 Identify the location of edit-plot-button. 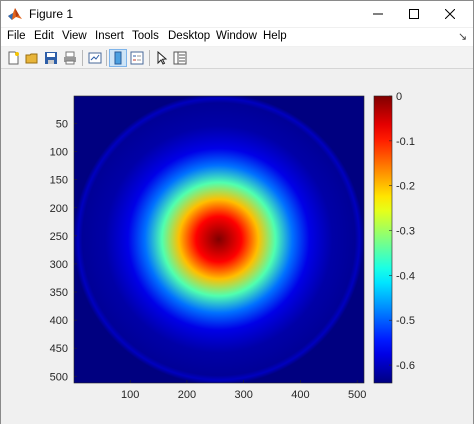
(162, 58).